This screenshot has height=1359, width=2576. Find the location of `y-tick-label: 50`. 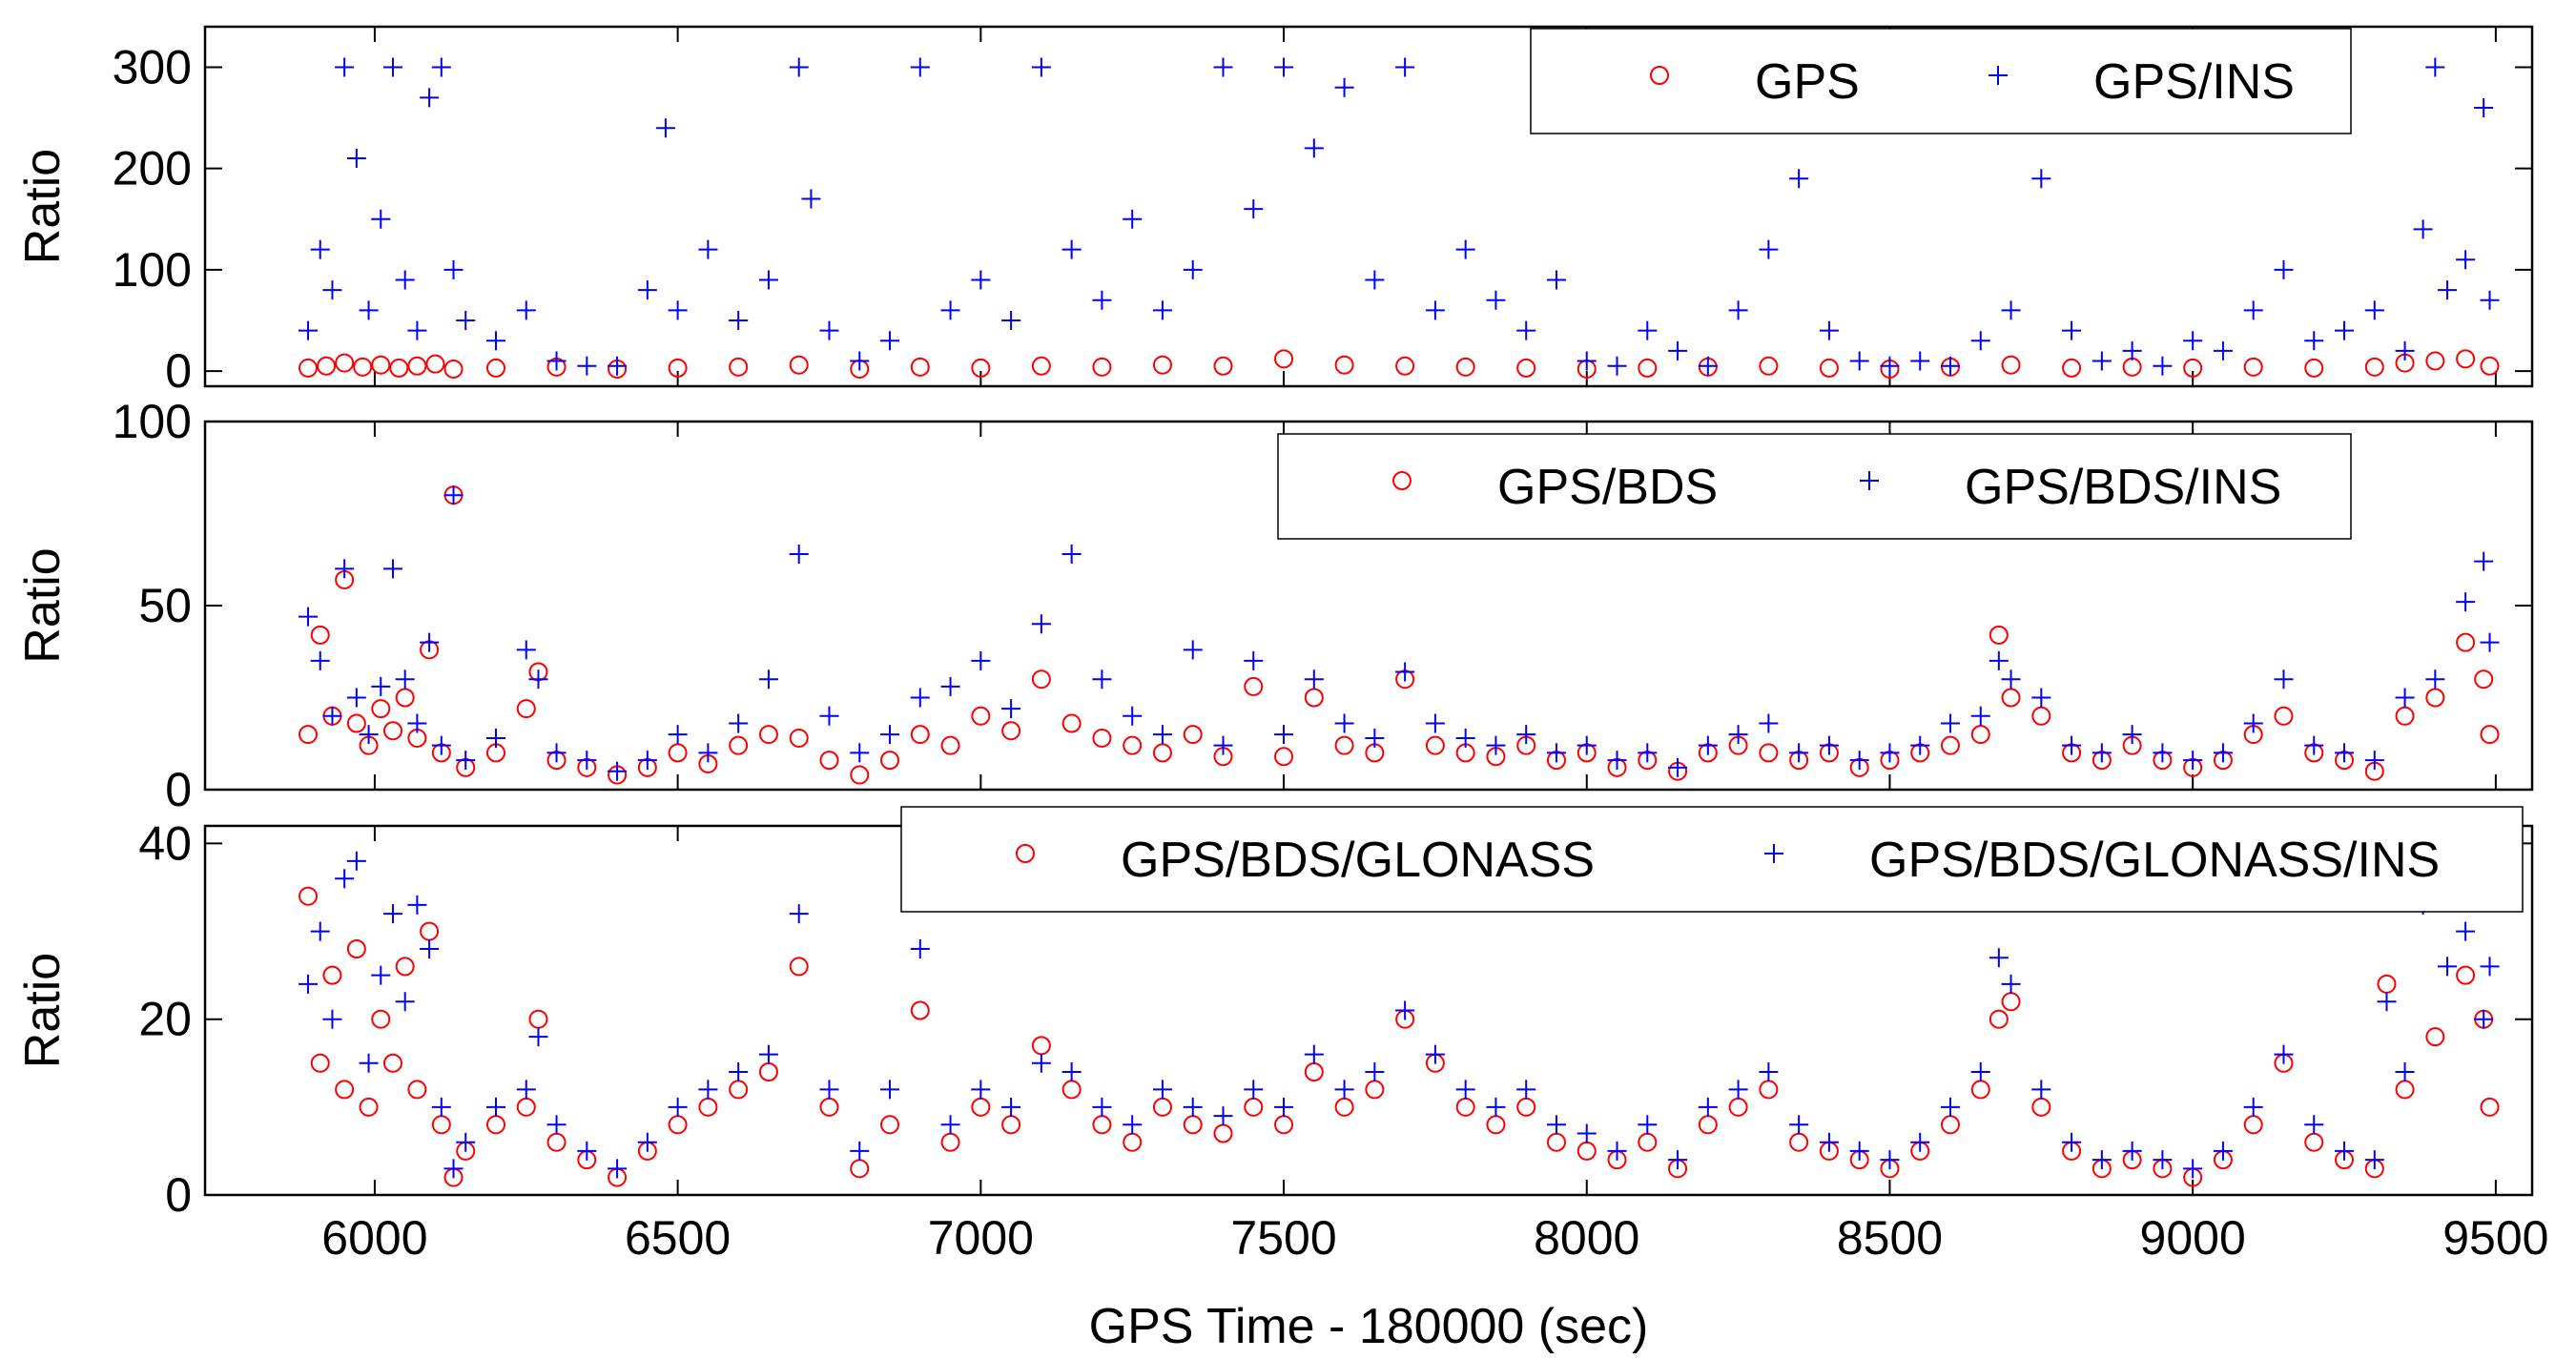

y-tick-label: 50 is located at coordinates (165, 606).